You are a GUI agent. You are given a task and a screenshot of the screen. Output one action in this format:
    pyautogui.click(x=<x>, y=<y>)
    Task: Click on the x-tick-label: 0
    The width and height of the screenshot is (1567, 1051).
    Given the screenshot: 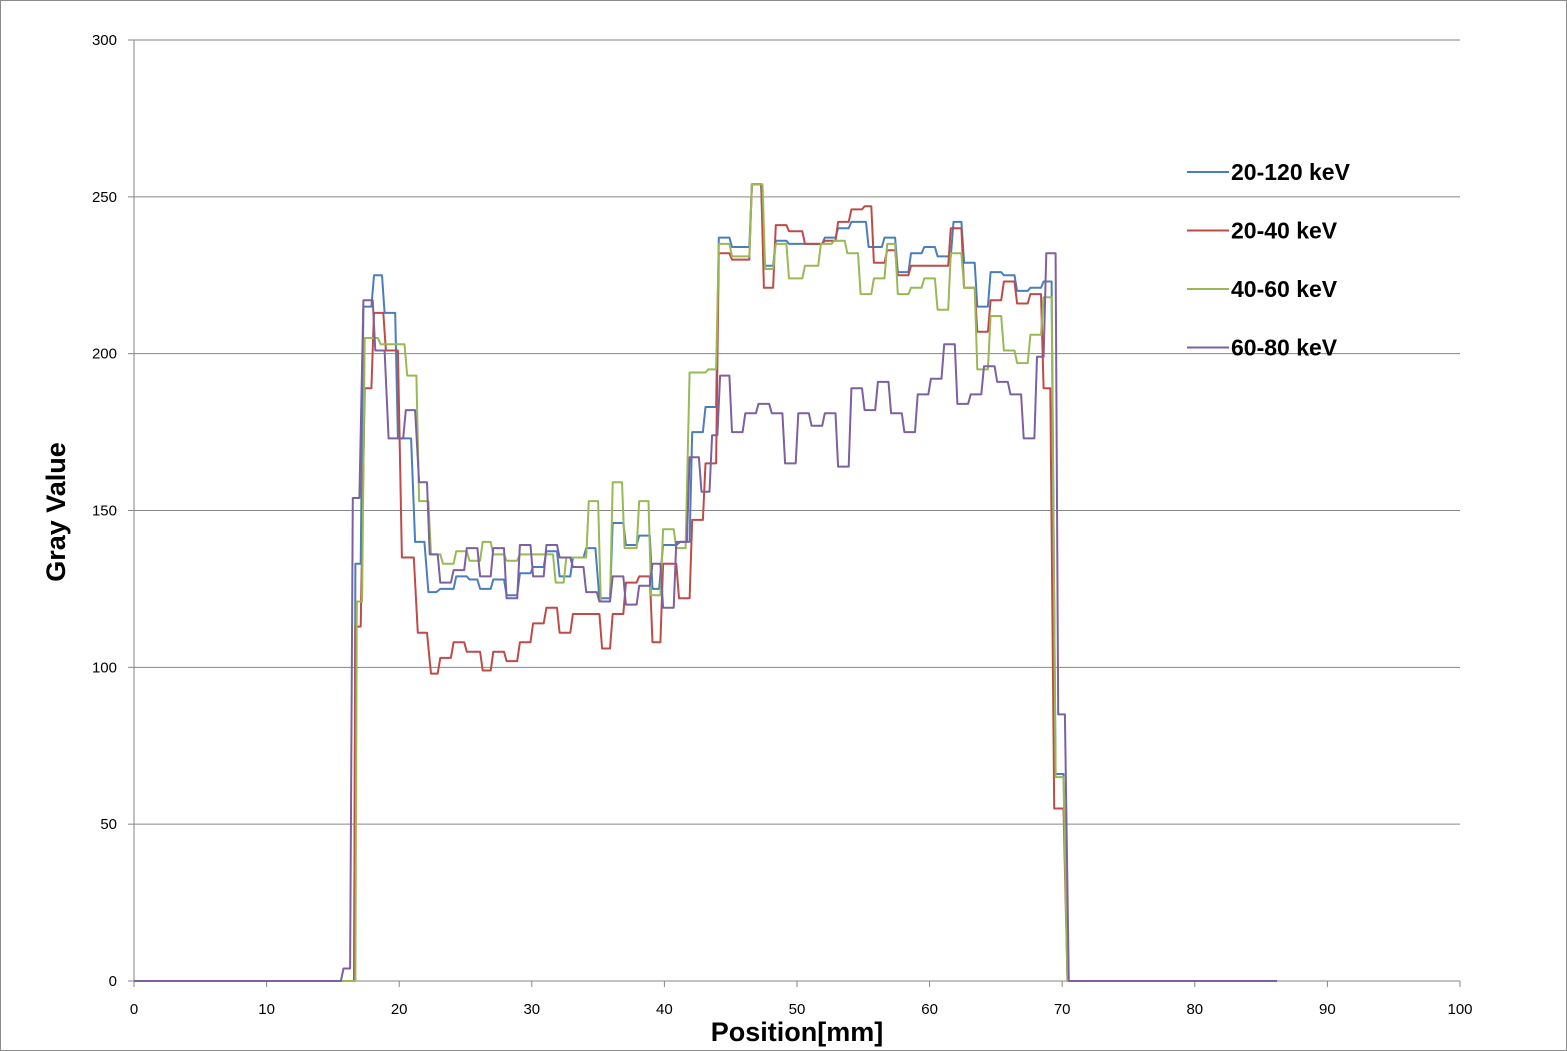 What is the action you would take?
    pyautogui.click(x=134, y=1009)
    